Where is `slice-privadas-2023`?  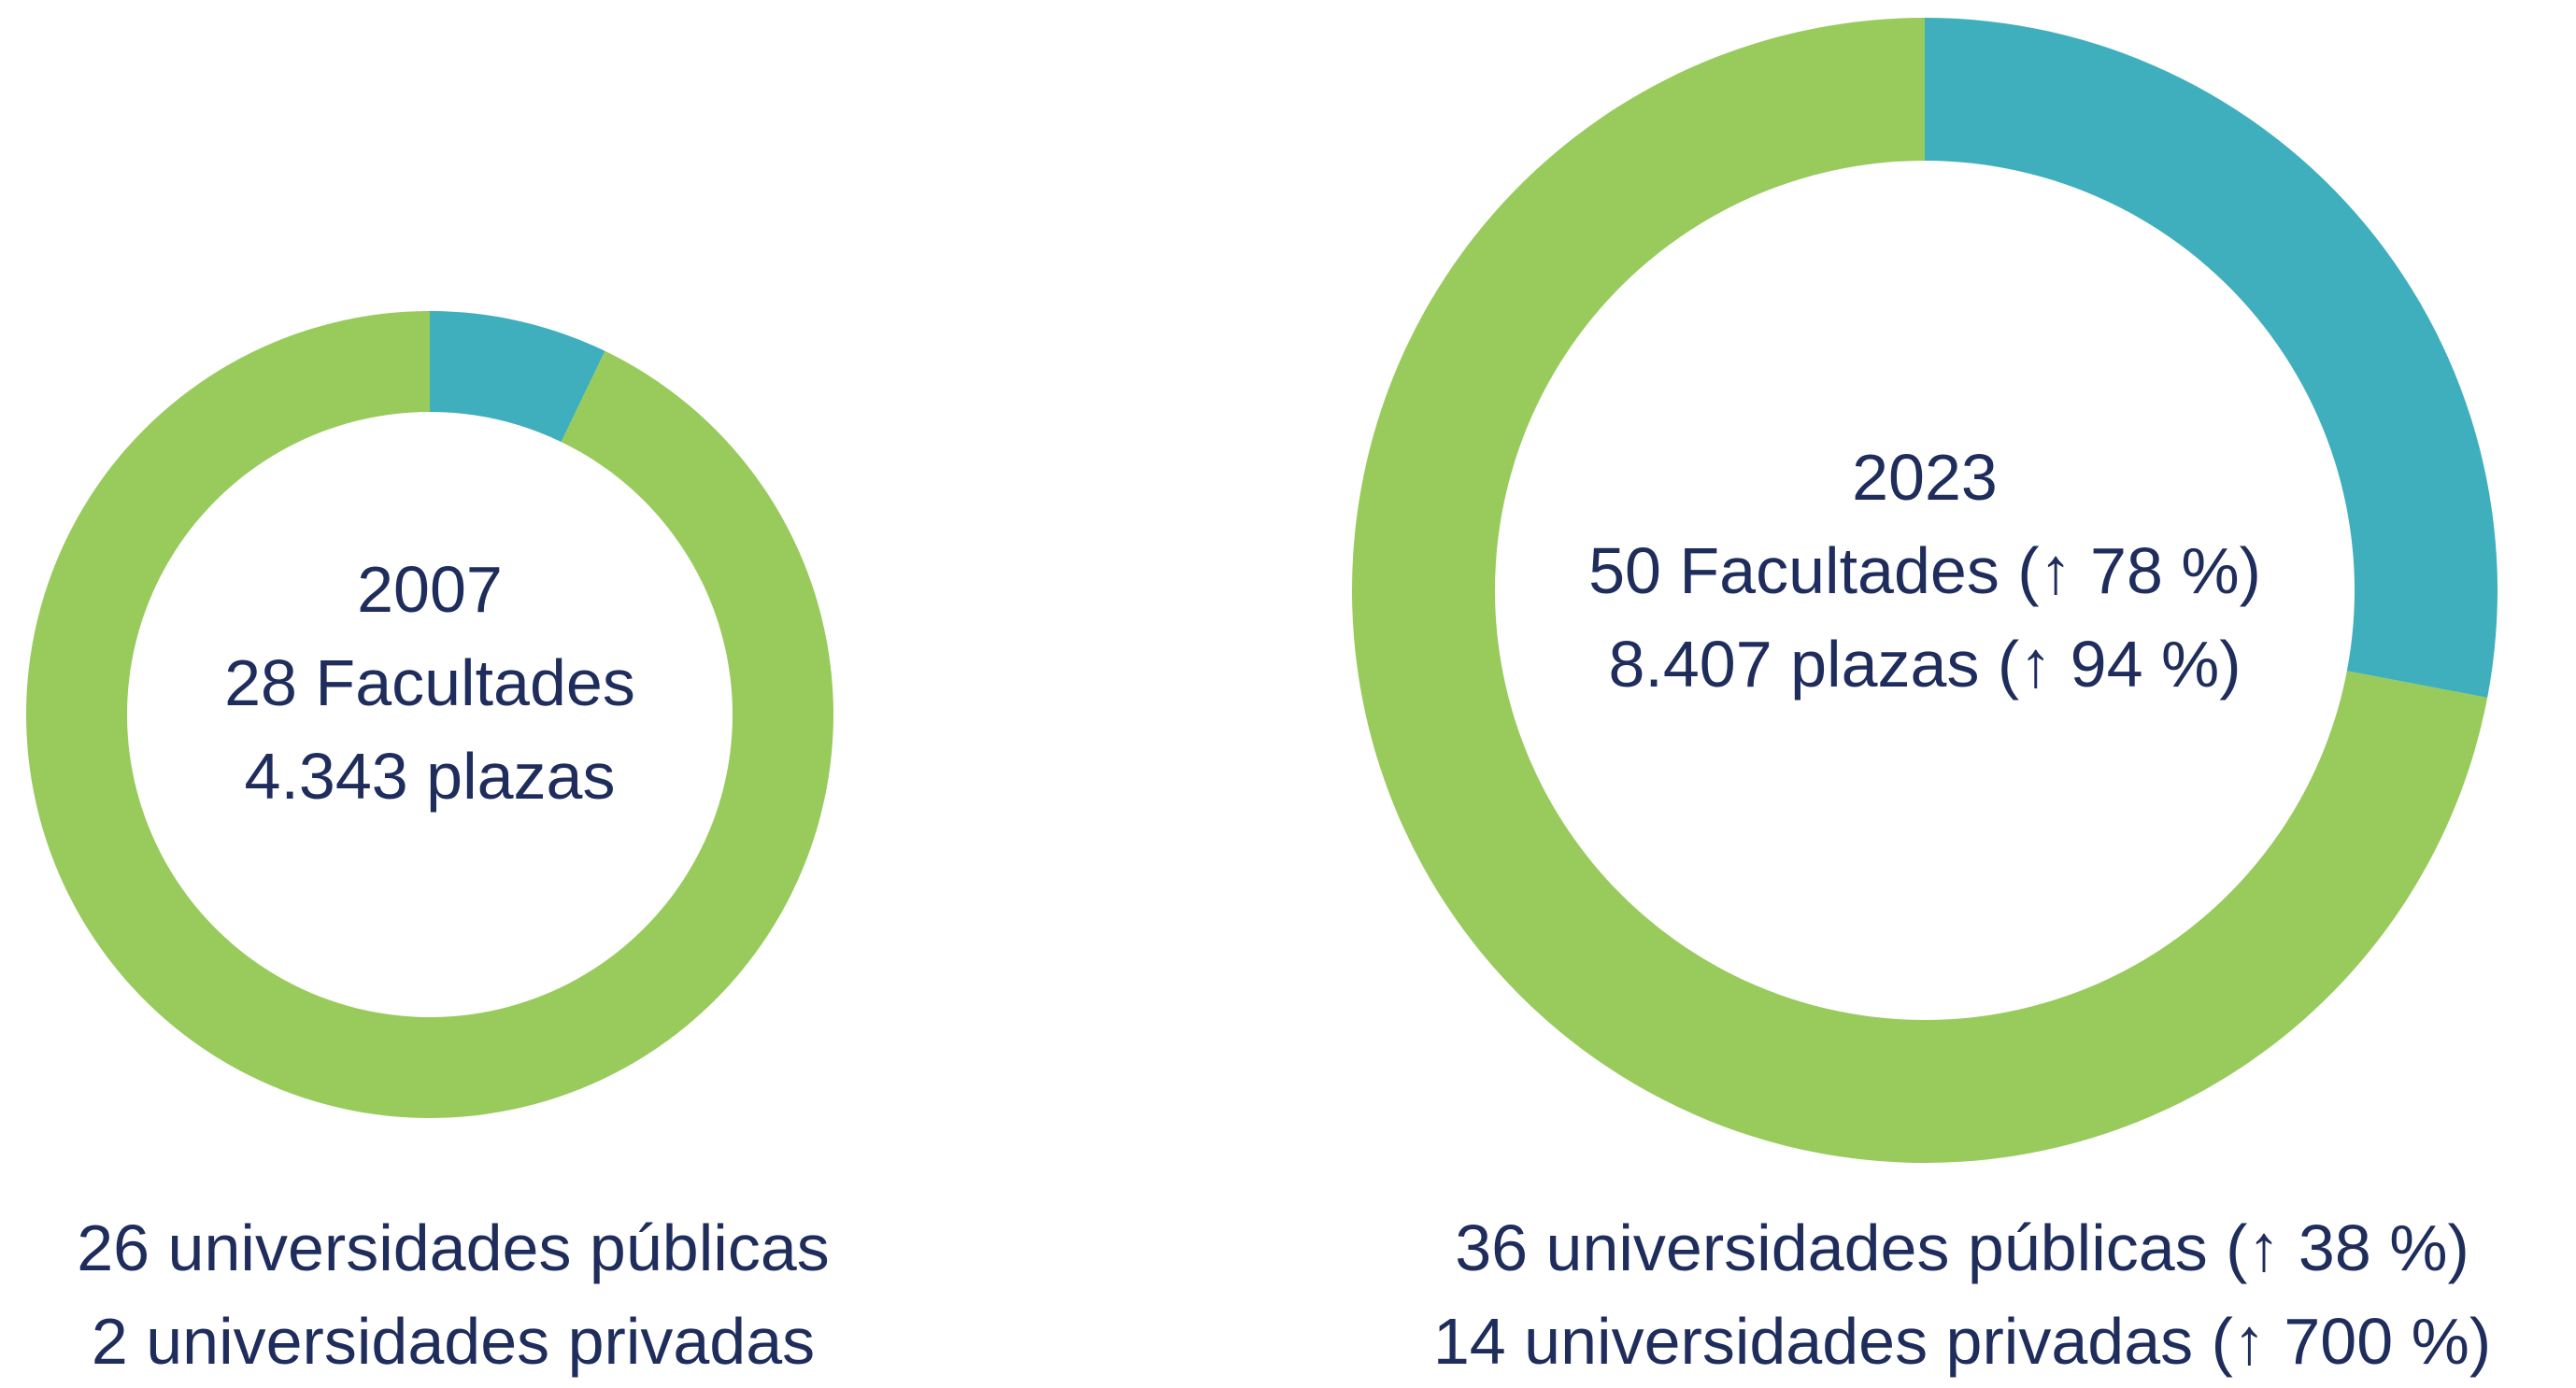 slice-privadas-2023 is located at coordinates (2211, 358).